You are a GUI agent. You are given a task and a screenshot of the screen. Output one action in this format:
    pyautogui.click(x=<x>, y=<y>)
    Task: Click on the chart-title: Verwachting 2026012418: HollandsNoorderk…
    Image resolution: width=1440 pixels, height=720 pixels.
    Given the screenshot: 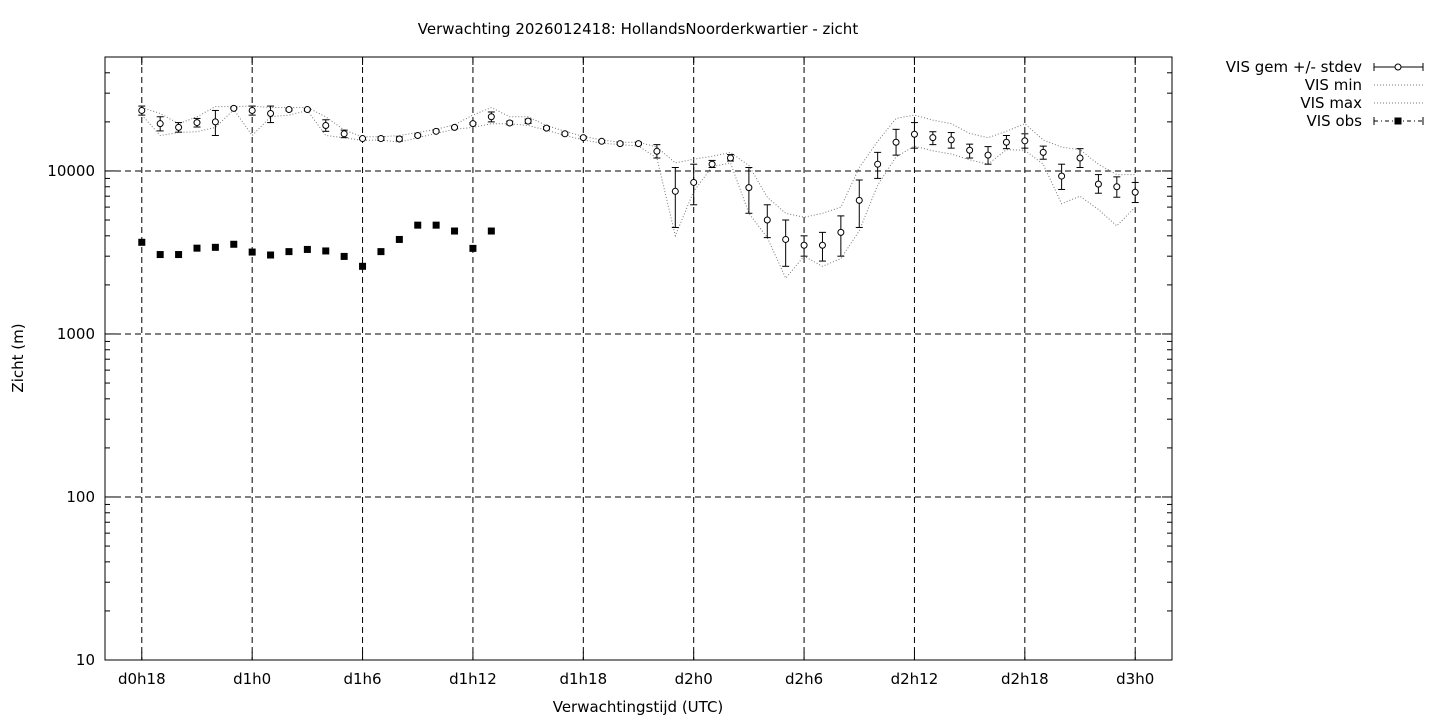 What is the action you would take?
    pyautogui.click(x=638, y=29)
    